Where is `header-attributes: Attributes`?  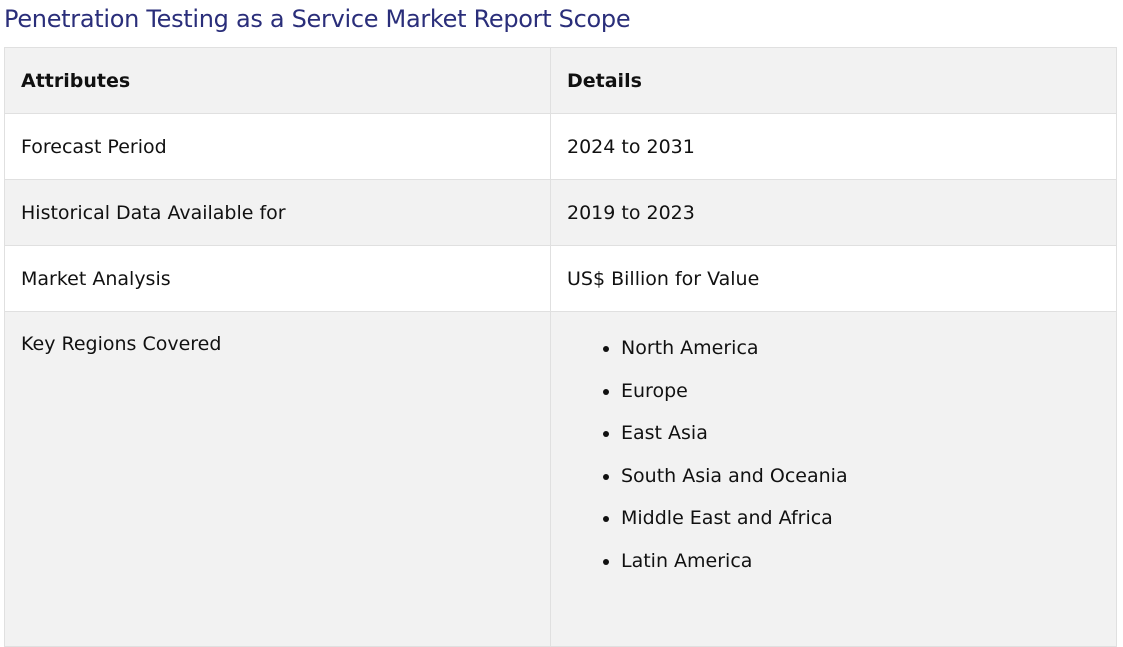 header-attributes: Attributes is located at coordinates (277, 80).